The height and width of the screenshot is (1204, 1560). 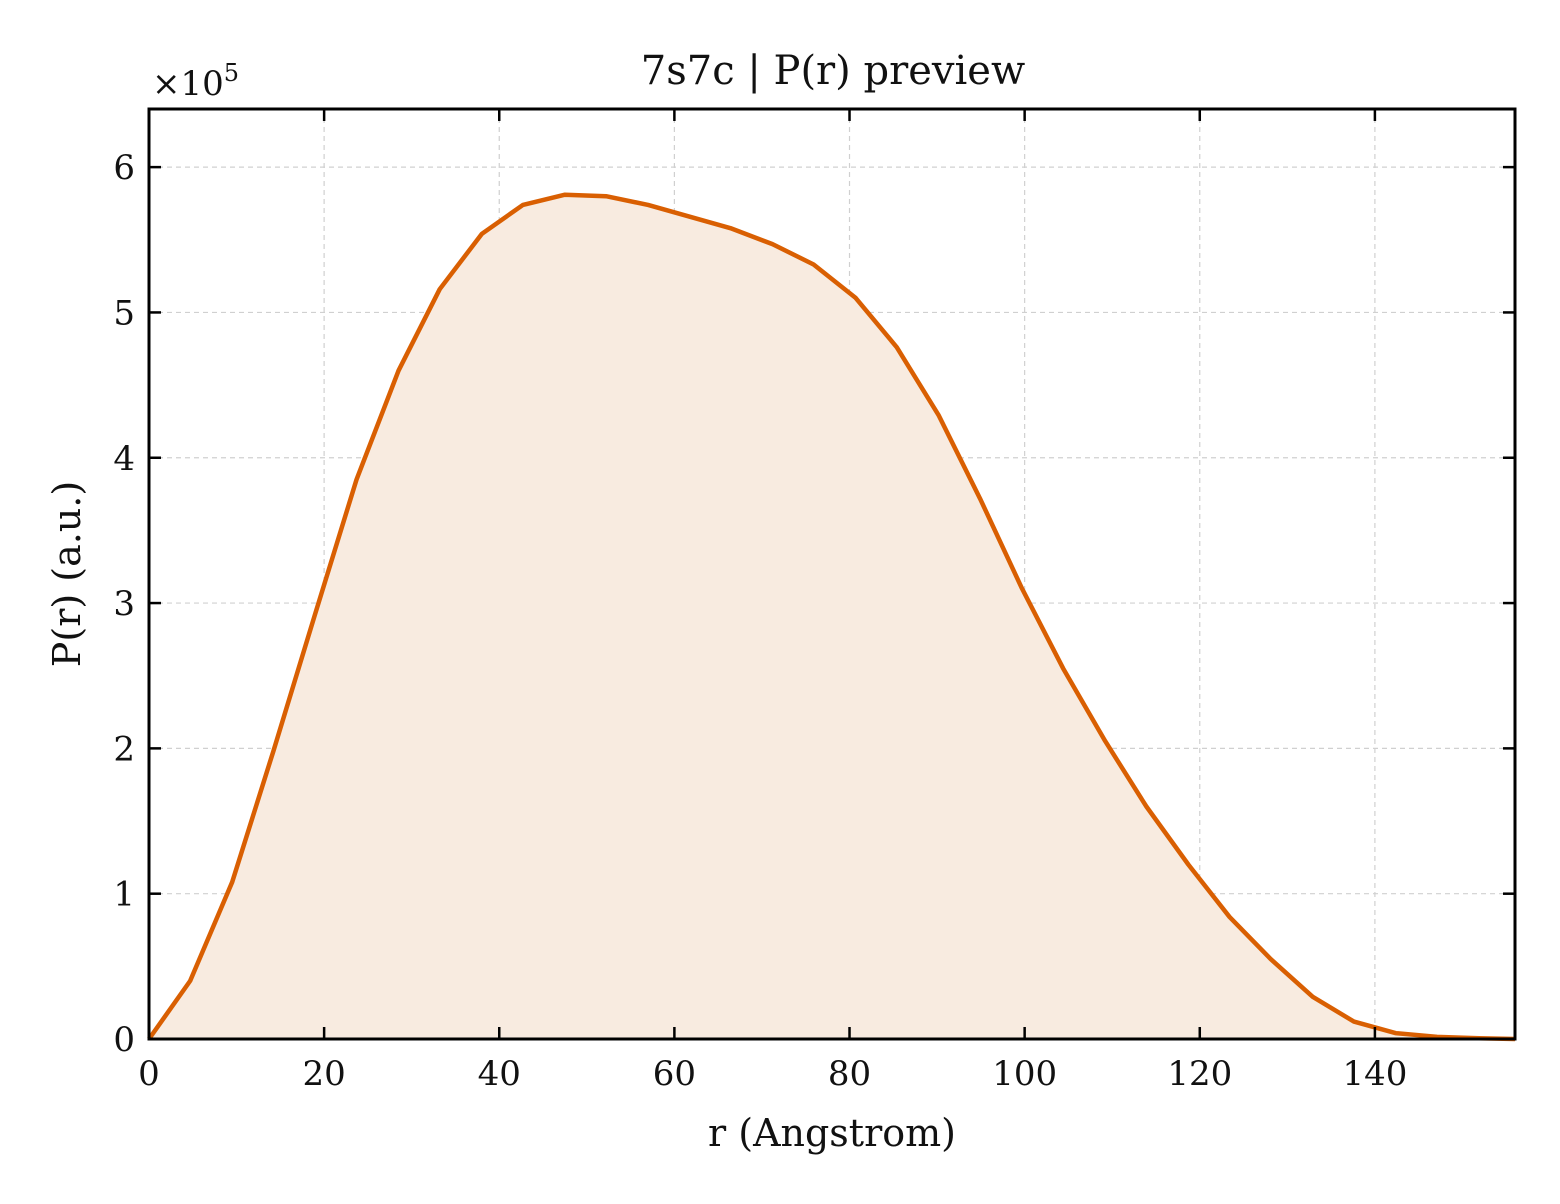 What do you see at coordinates (833, 71) in the screenshot?
I see `chart-title: 7s7c | P(r) preview` at bounding box center [833, 71].